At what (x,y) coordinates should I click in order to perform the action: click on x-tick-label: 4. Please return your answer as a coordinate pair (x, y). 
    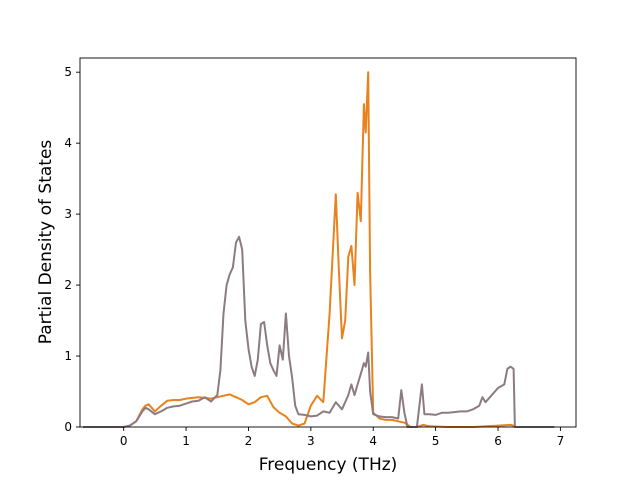
    Looking at the image, I should click on (373, 441).